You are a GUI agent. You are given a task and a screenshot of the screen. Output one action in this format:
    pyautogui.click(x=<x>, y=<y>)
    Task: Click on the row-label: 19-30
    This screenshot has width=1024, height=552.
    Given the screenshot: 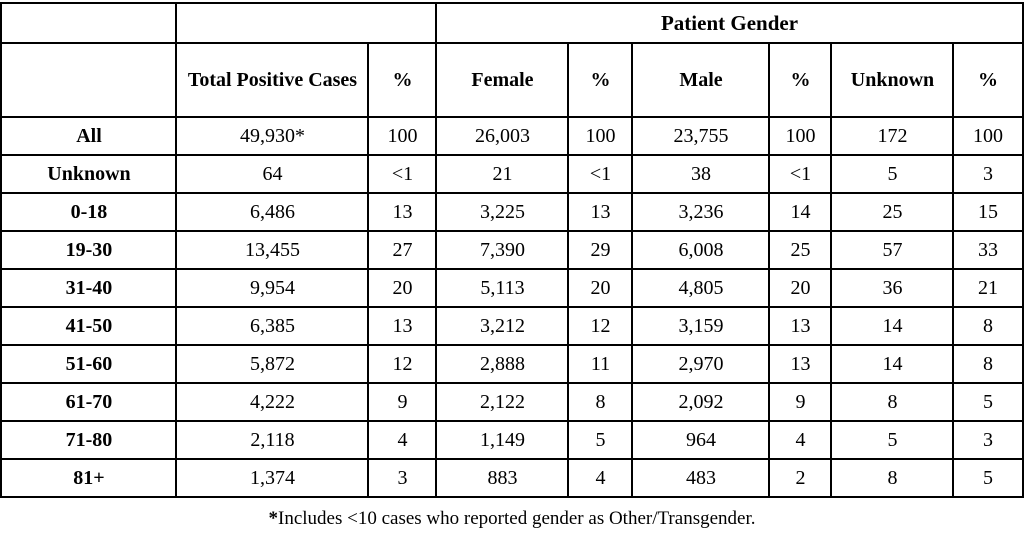 What is the action you would take?
    pyautogui.click(x=89, y=250)
    